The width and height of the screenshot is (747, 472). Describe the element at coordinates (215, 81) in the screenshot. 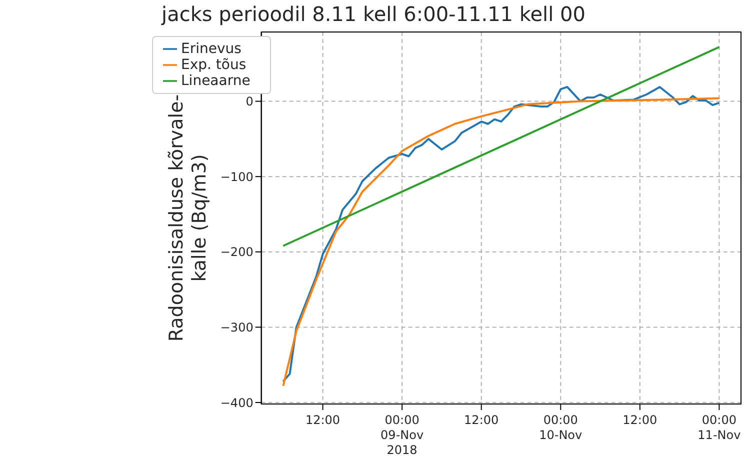

I see `legend-label: Lineaarne` at that location.